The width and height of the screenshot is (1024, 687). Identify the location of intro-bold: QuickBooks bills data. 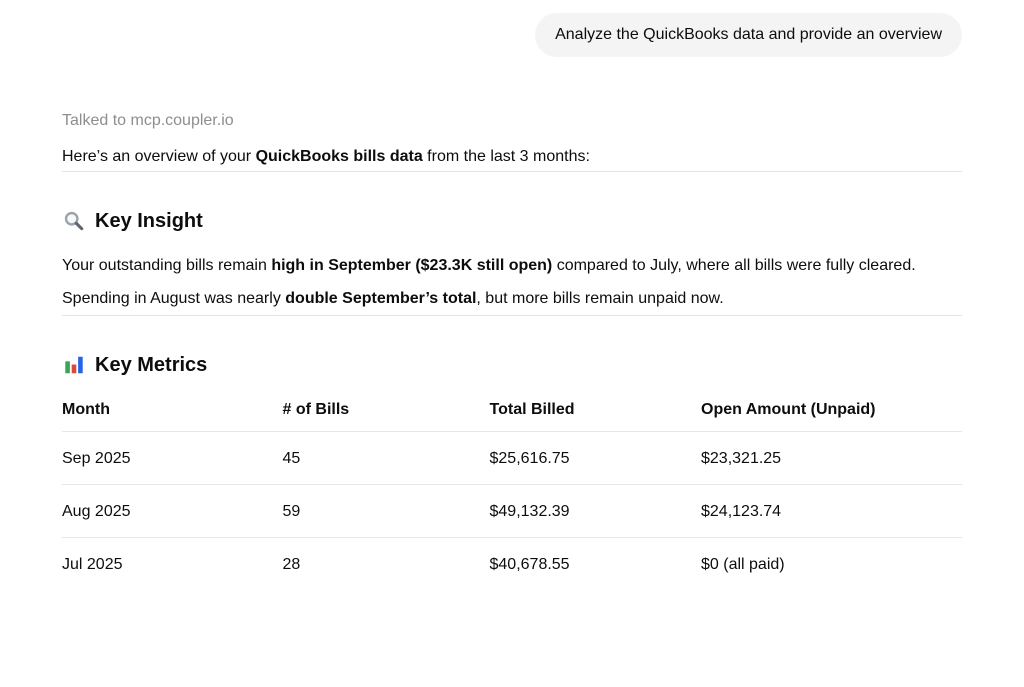
(339, 156).